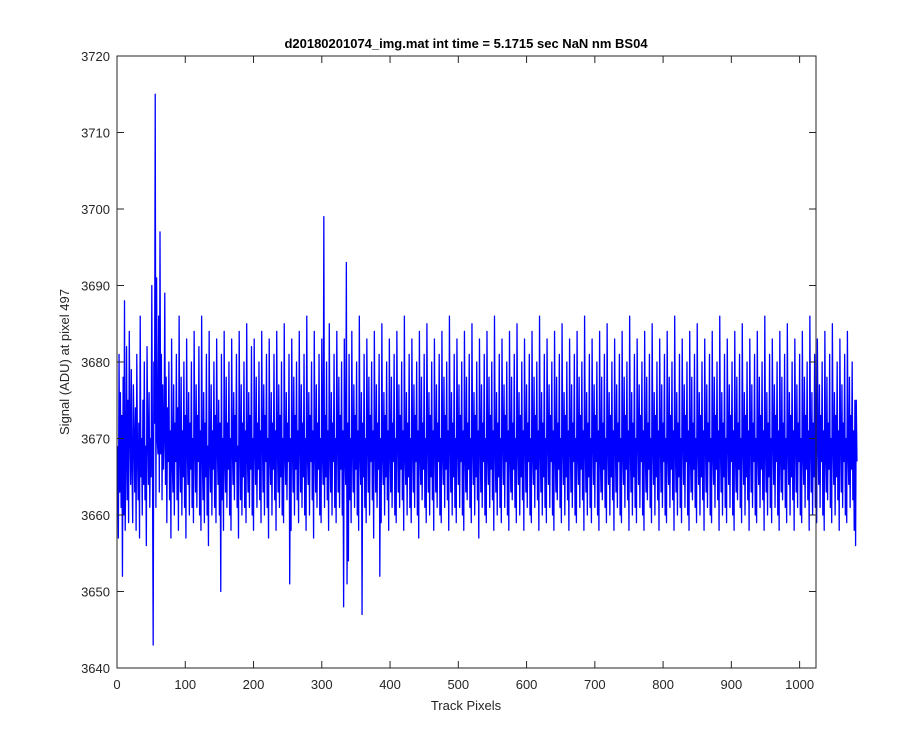 Image resolution: width=900 pixels, height=750 pixels. Describe the element at coordinates (663, 684) in the screenshot. I see `x-tick-label: 800` at that location.